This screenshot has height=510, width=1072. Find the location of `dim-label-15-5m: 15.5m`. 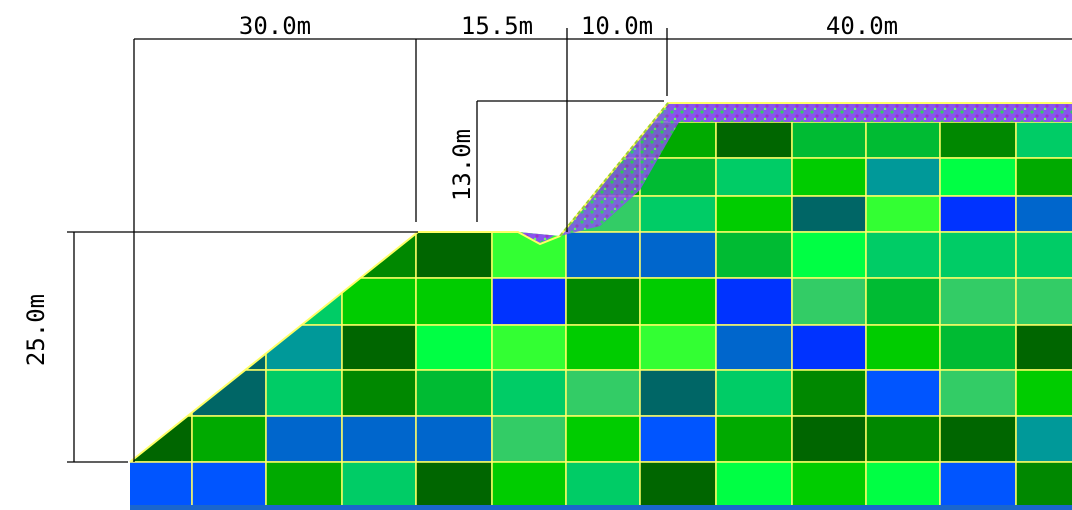

dim-label-15-5m: 15.5m is located at coordinates (497, 26).